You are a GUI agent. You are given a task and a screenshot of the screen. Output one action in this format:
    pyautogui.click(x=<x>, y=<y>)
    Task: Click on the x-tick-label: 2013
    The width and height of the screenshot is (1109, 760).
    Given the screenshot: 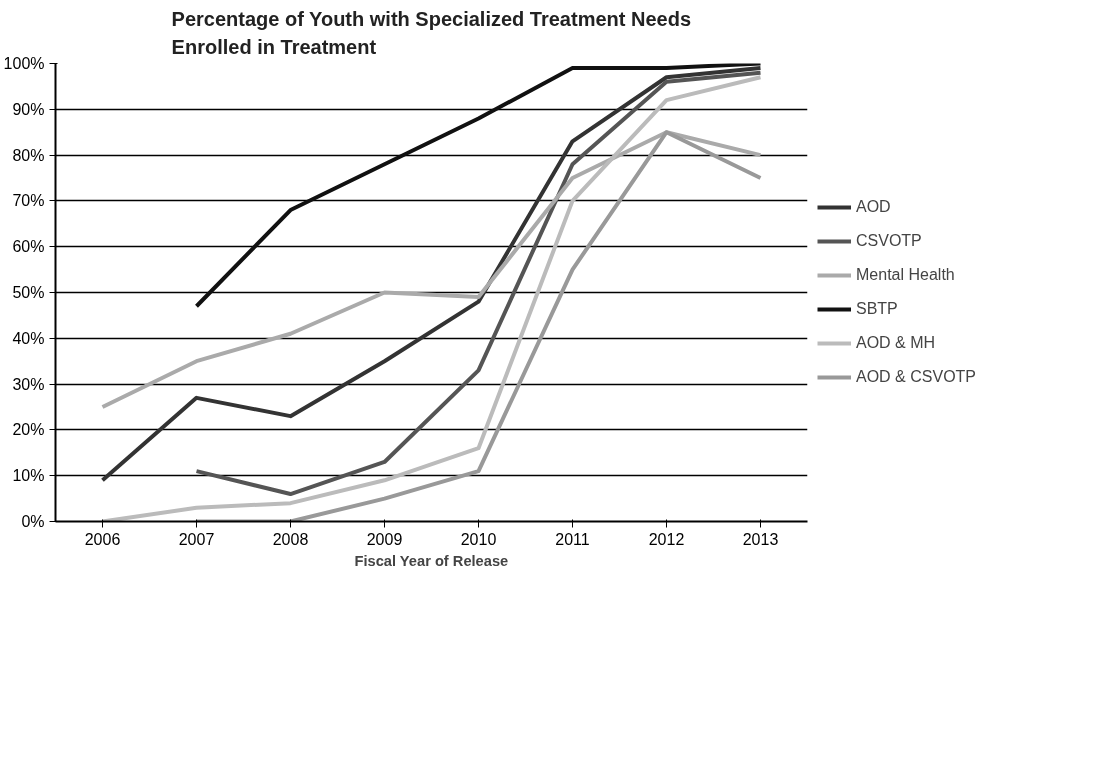 What is the action you would take?
    pyautogui.click(x=760, y=539)
    